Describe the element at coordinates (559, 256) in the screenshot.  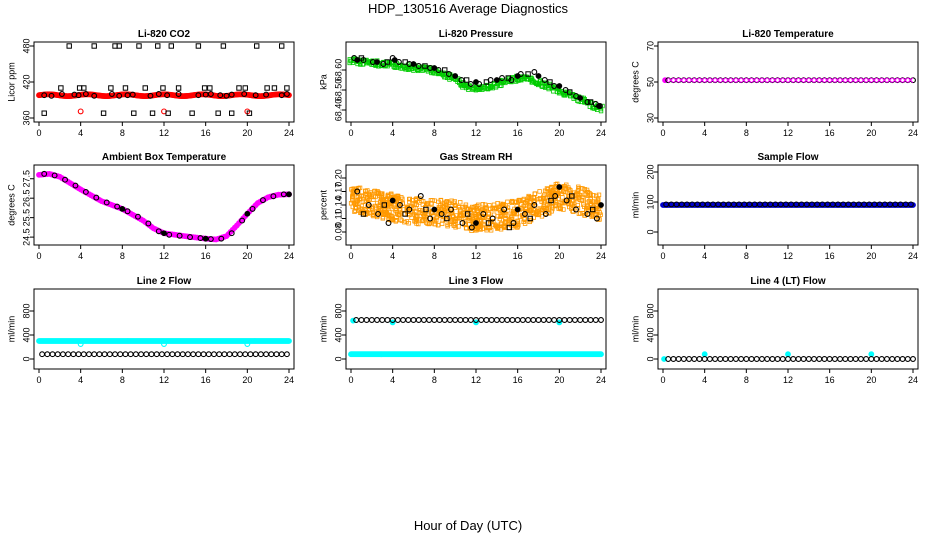
I see `x-tick-label: 20` at that location.